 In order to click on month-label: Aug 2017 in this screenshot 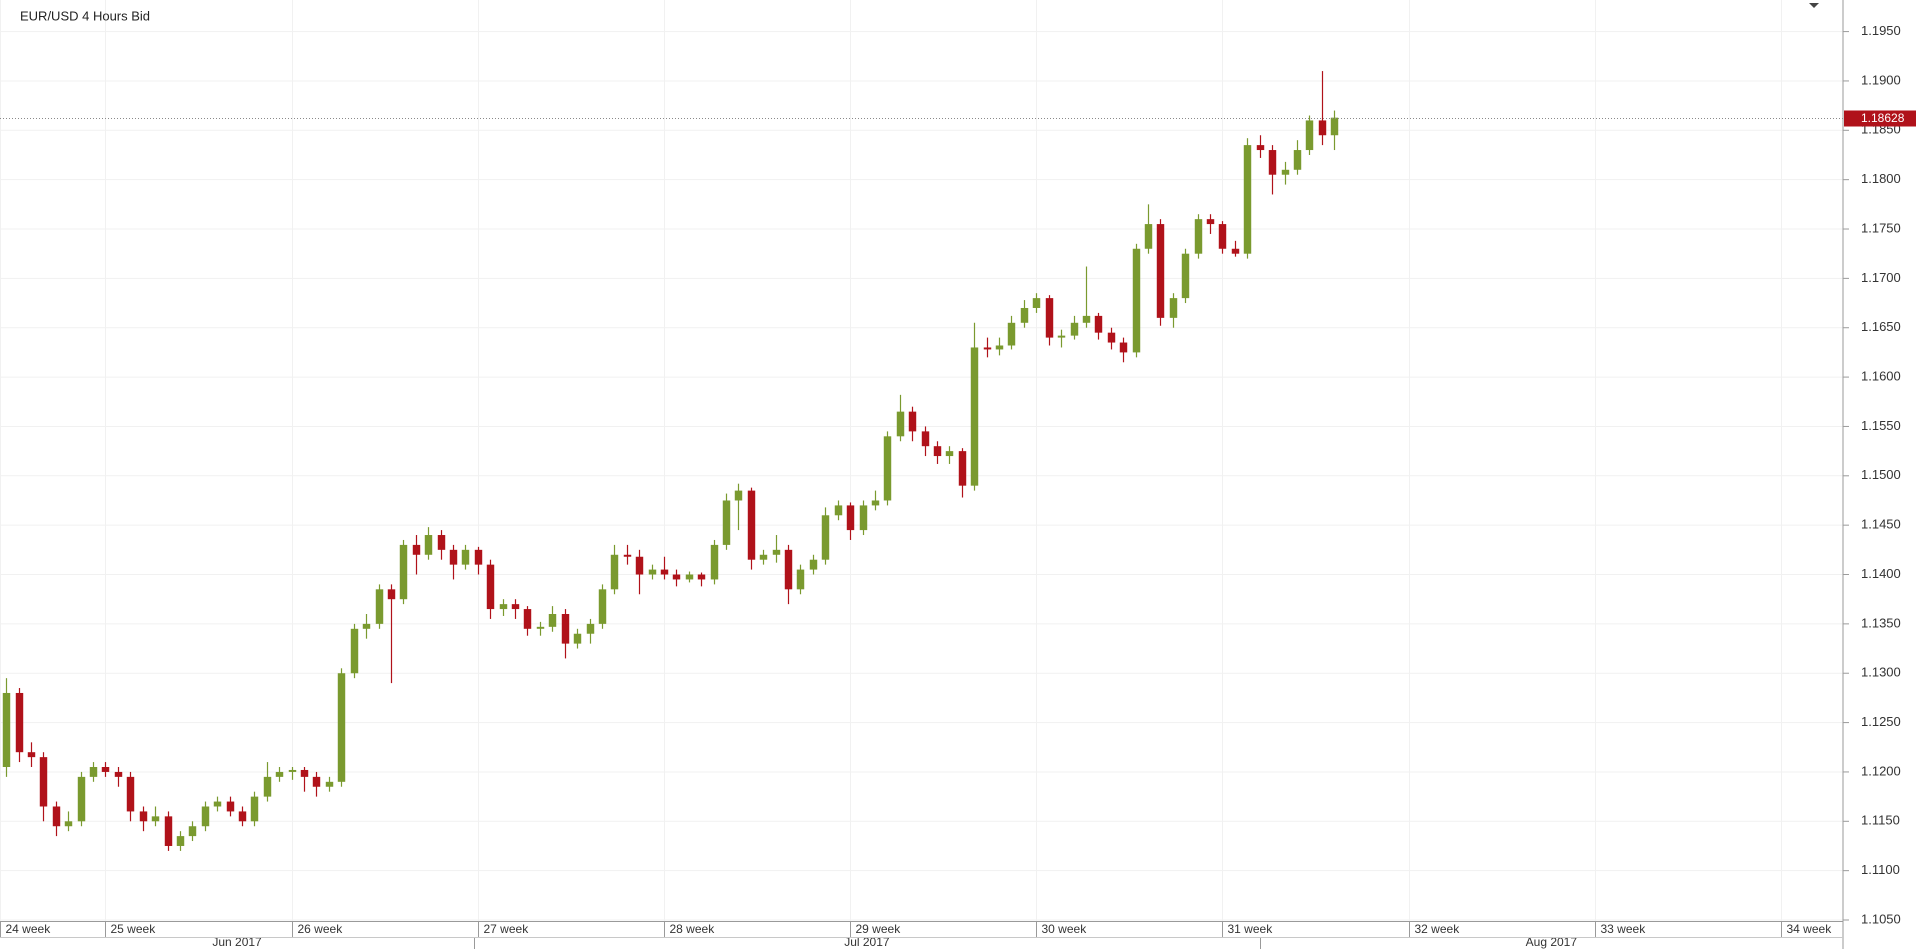, I will do `click(1552, 942)`.